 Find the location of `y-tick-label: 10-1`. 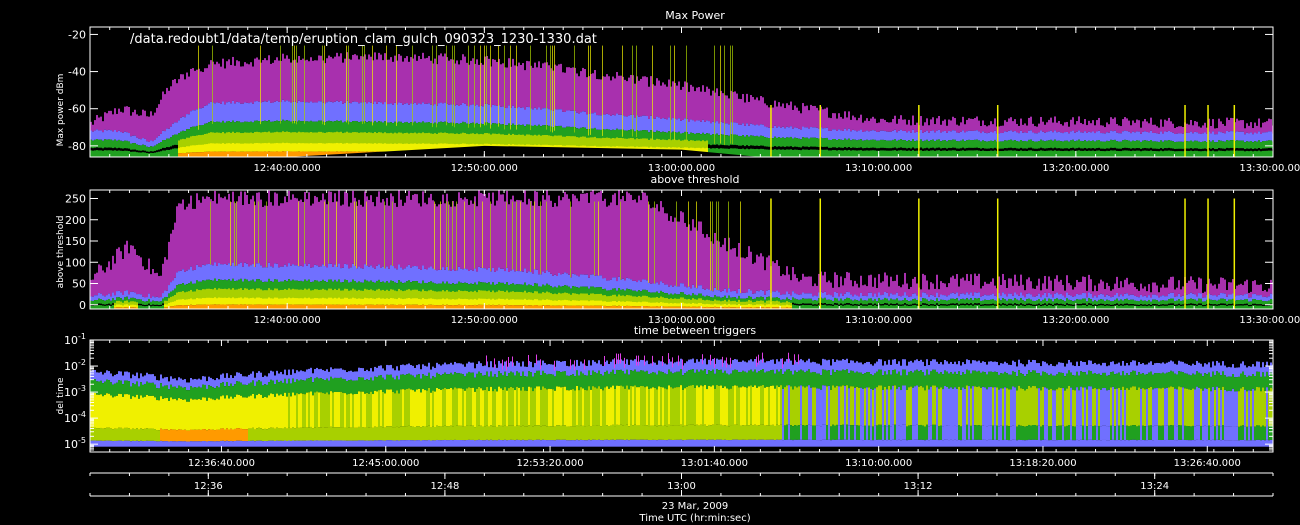

y-tick-label: 10-1 is located at coordinates (75, 339).